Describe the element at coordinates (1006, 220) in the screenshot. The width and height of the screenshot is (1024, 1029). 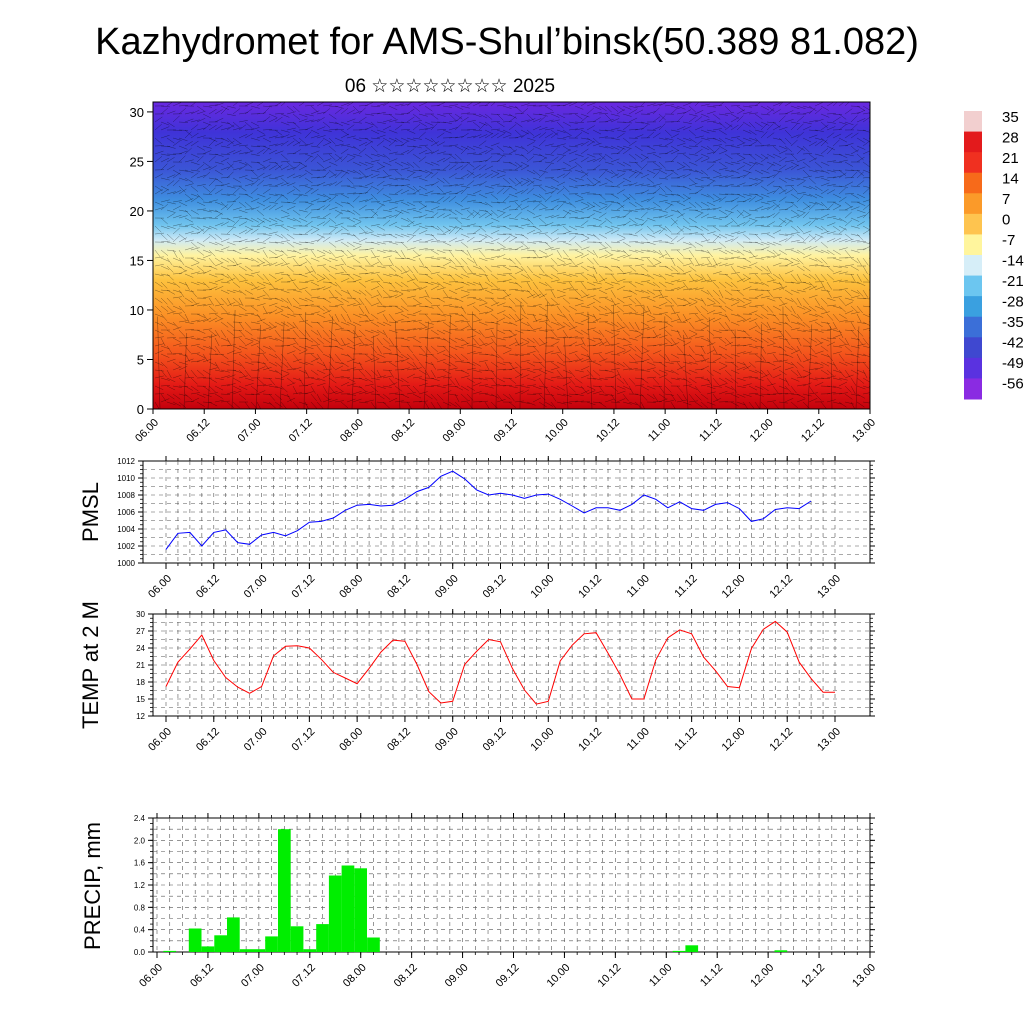
I see `colorbar-label: 0` at that location.